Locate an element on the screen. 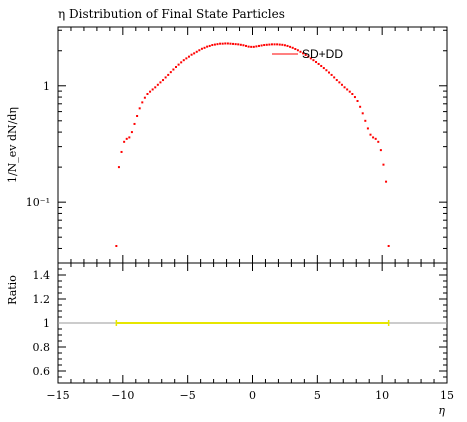  x-tick-label: 5 is located at coordinates (317, 395).